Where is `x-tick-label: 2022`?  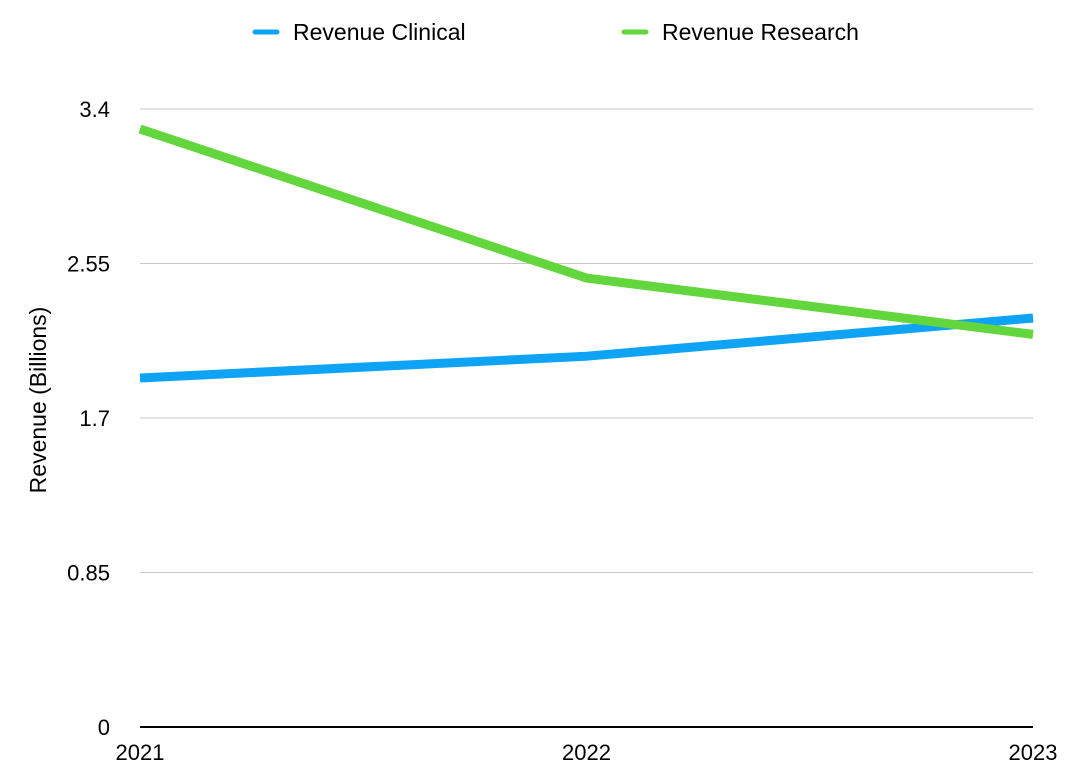 x-tick-label: 2022 is located at coordinates (586, 752).